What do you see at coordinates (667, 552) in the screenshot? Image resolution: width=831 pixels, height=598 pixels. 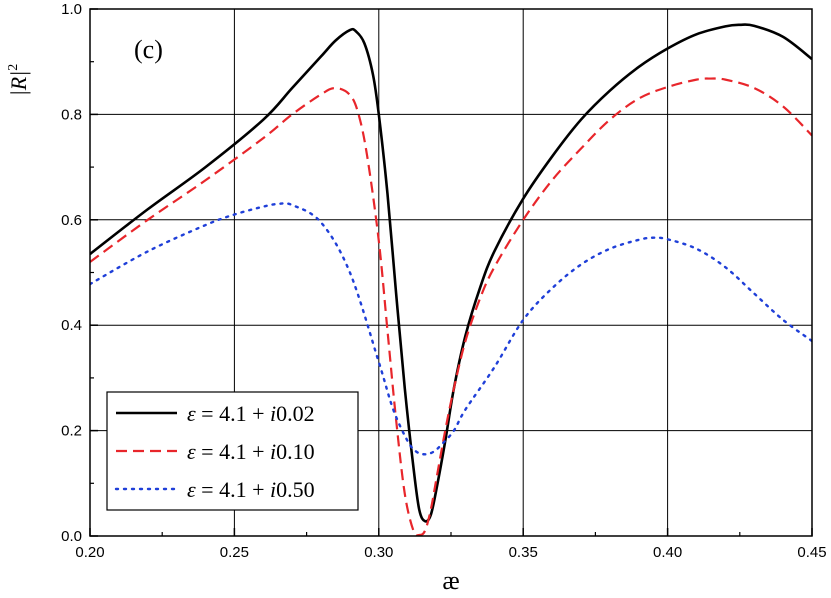 I see `x-tick-label: 0.40` at bounding box center [667, 552].